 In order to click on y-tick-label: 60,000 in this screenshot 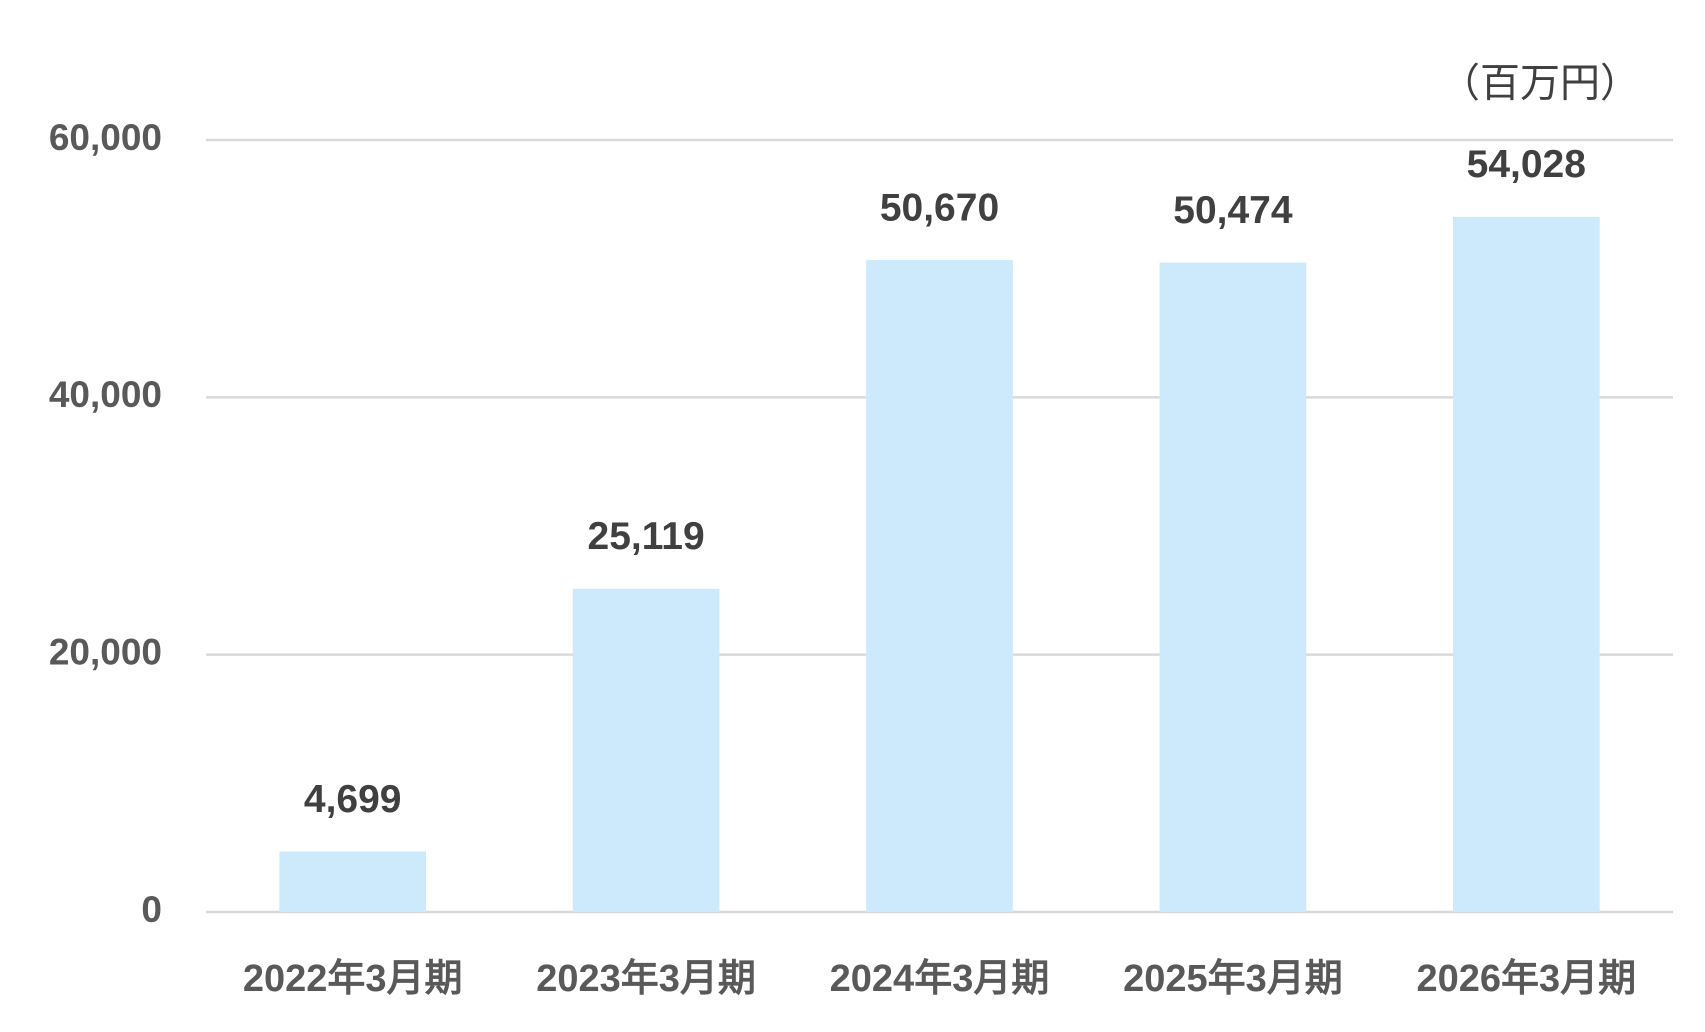, I will do `click(105, 137)`.